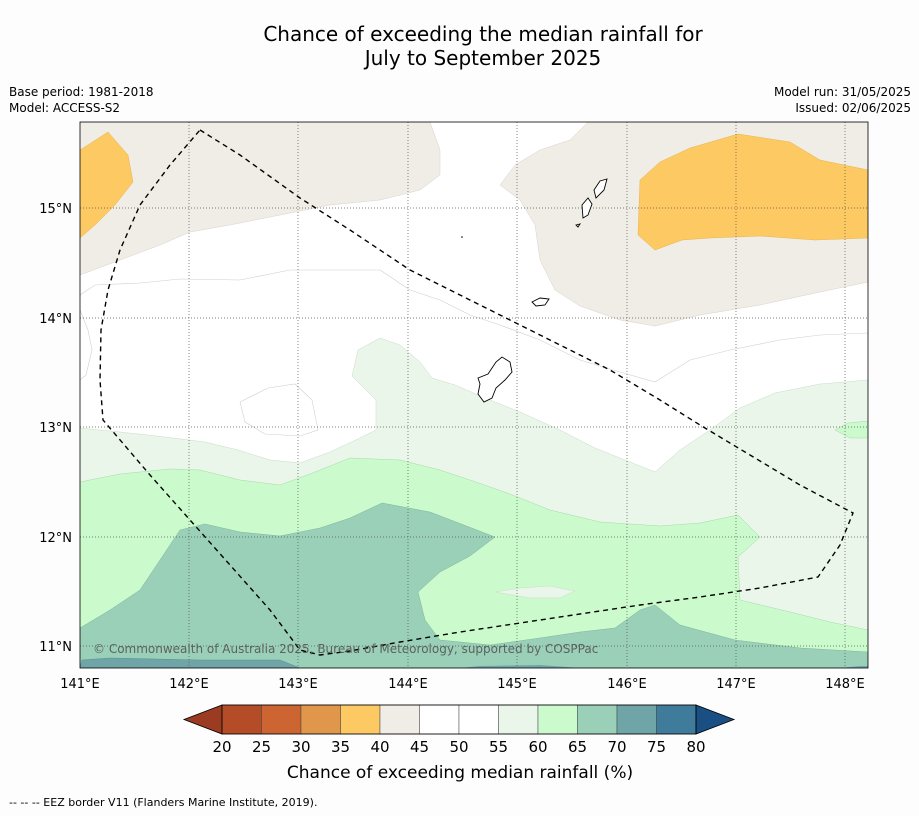 This screenshot has width=919, height=816. I want to click on colorbar-under-arrow, so click(202, 719).